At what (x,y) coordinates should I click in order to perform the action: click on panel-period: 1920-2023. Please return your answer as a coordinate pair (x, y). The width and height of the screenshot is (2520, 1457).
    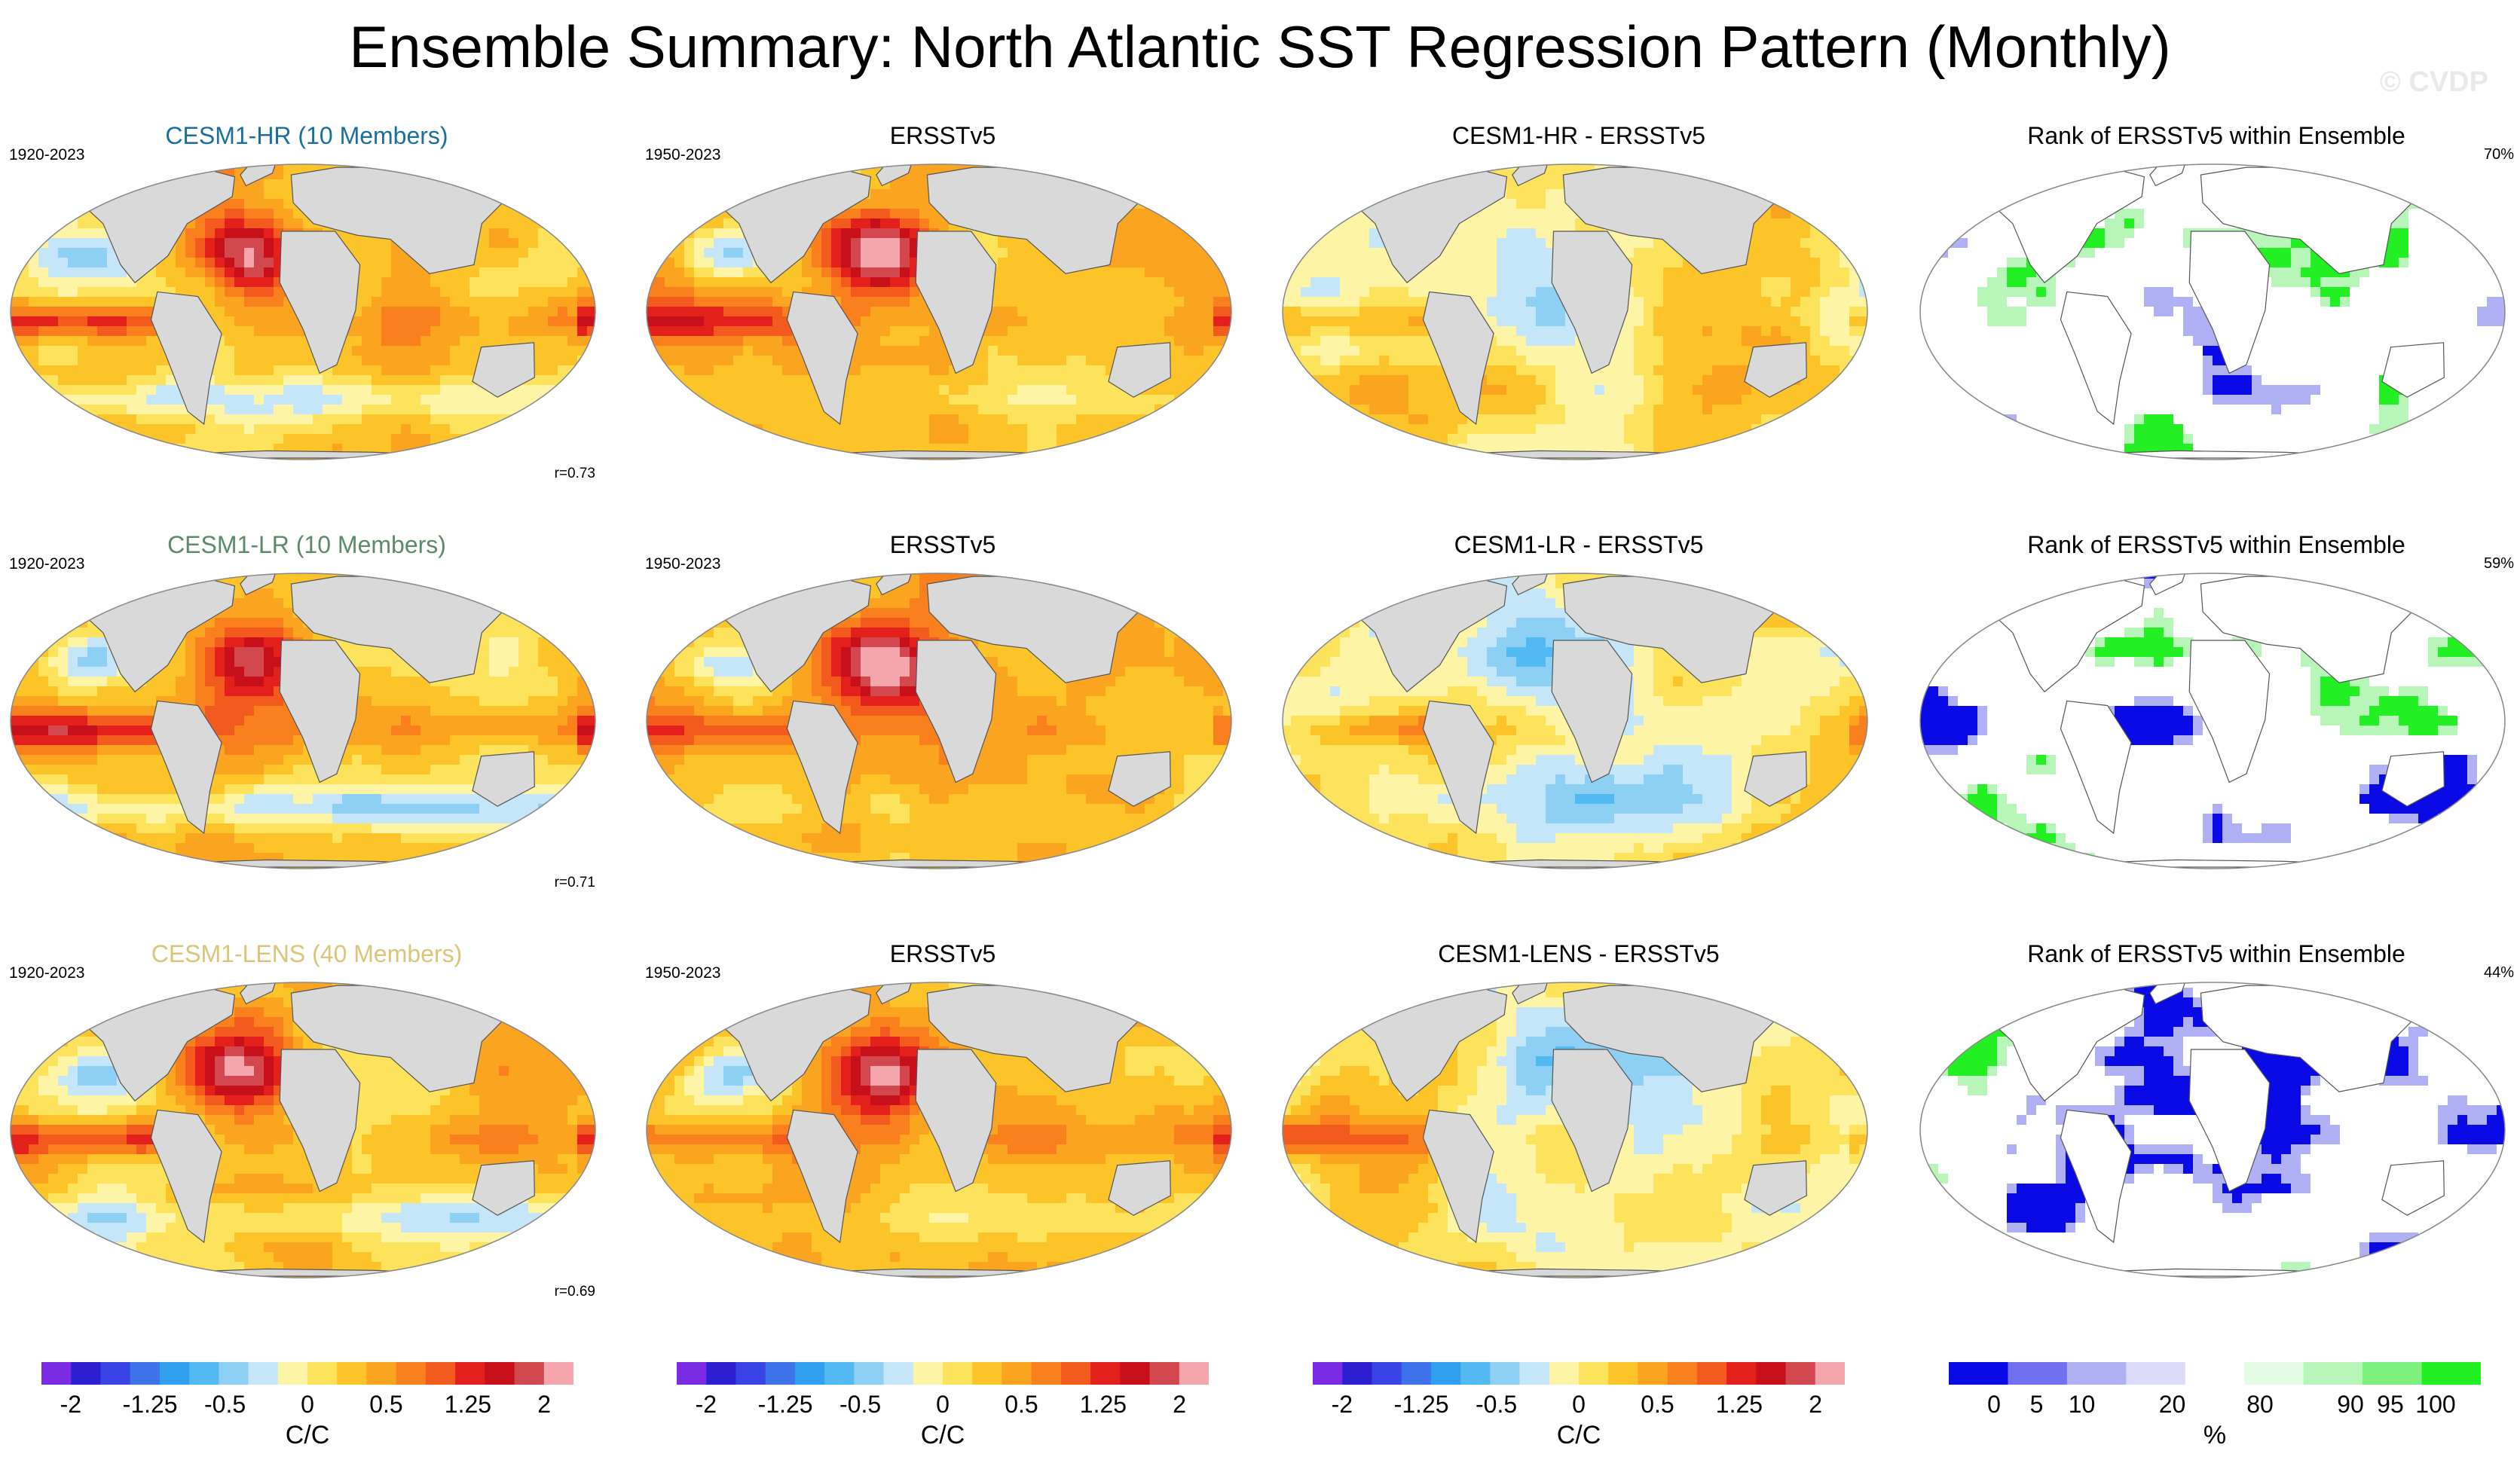
    Looking at the image, I should click on (46, 564).